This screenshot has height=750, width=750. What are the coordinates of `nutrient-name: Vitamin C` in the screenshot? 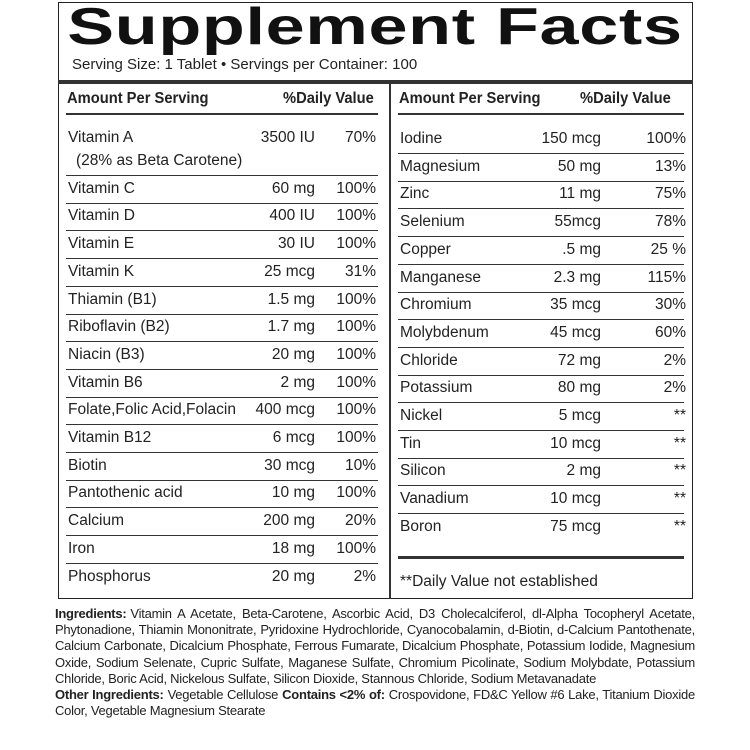 It's located at (101, 188).